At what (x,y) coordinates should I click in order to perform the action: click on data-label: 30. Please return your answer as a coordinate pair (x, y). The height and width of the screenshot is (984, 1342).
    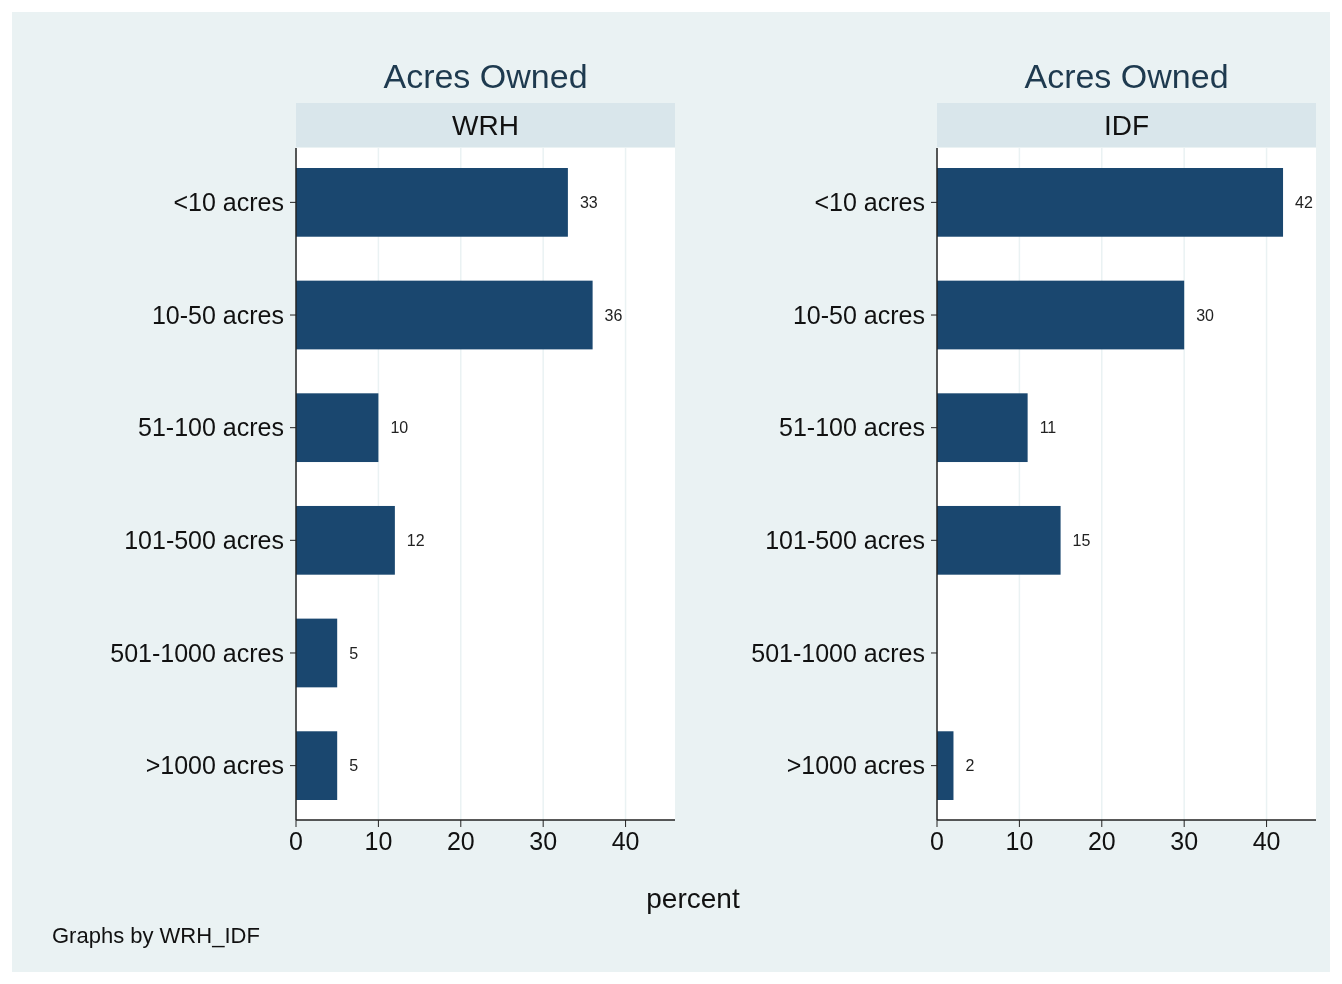
    Looking at the image, I should click on (1205, 315).